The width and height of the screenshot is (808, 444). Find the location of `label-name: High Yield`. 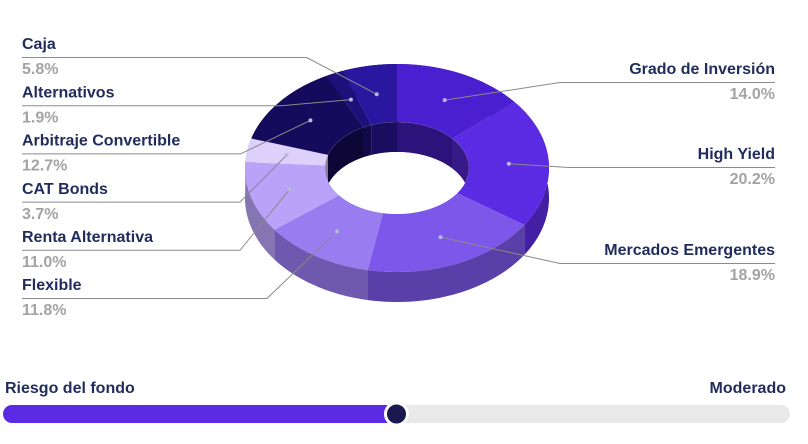

label-name: High Yield is located at coordinates (736, 154).